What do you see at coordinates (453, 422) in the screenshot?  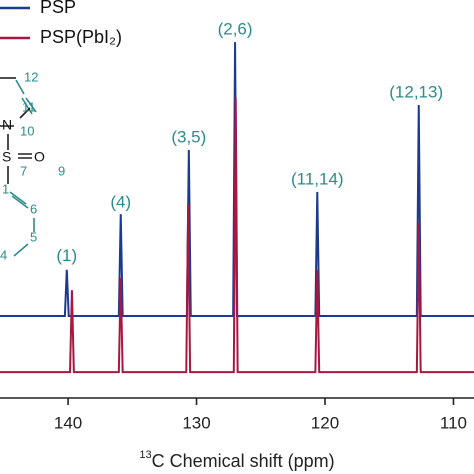 I see `x-tick-label: 110` at bounding box center [453, 422].